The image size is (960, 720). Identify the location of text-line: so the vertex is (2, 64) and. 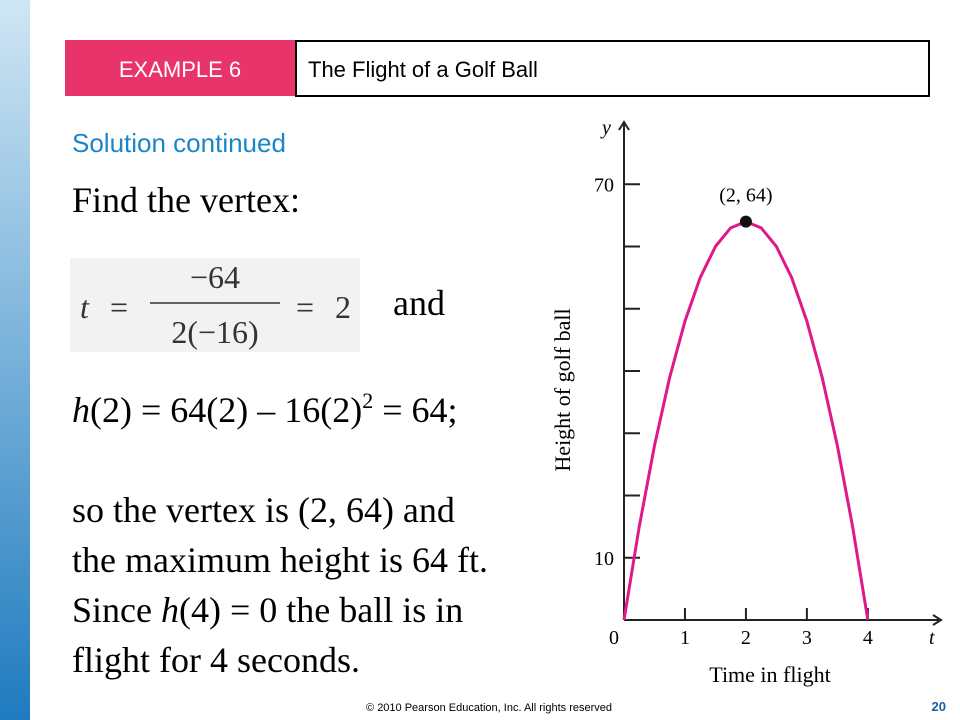
(263, 510).